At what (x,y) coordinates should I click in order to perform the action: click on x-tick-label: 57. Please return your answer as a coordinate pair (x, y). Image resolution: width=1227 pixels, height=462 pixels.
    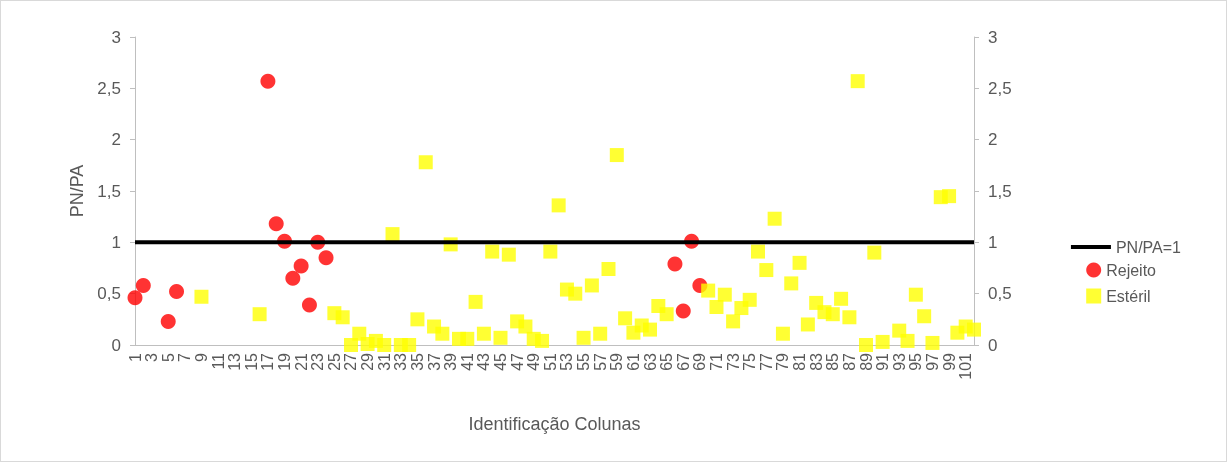
    Looking at the image, I should click on (600, 361).